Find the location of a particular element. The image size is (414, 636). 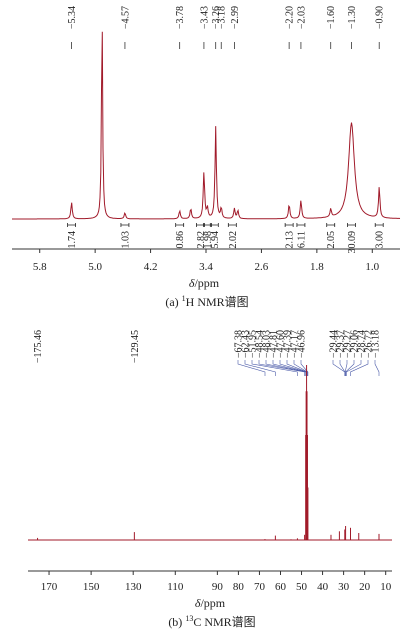

h-nmr-peak-label: −1.30 is located at coordinates (352, 17).